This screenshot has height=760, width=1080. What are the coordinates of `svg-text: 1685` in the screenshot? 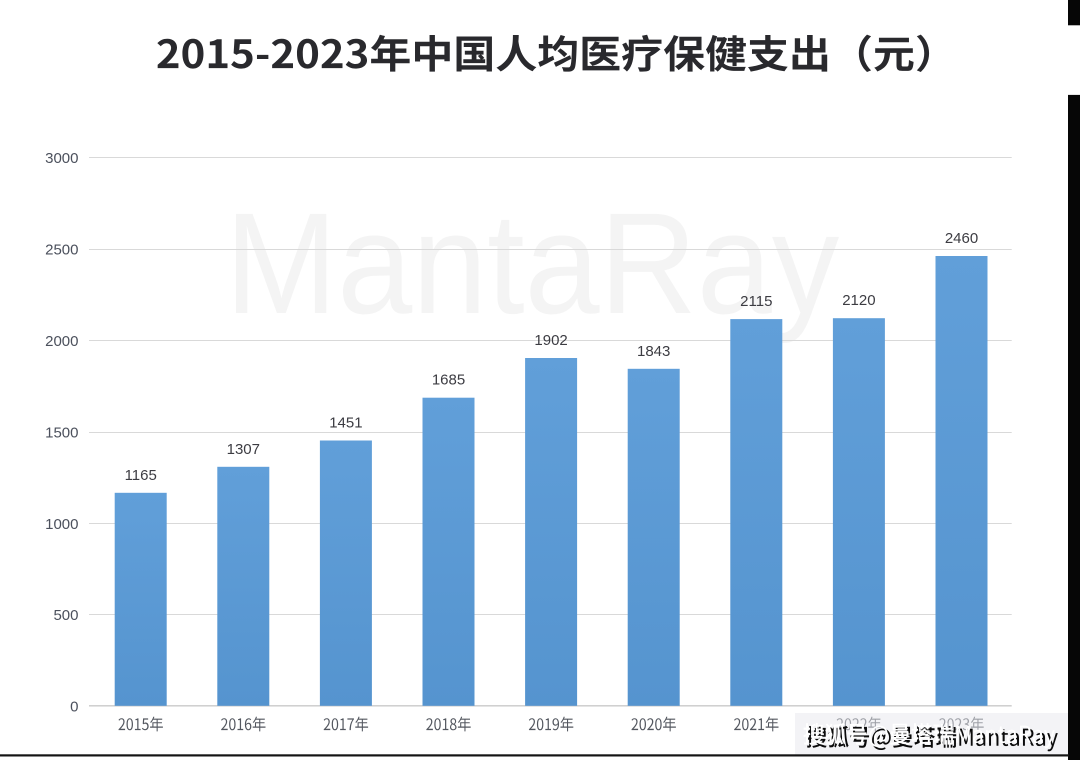 It's located at (448, 380).